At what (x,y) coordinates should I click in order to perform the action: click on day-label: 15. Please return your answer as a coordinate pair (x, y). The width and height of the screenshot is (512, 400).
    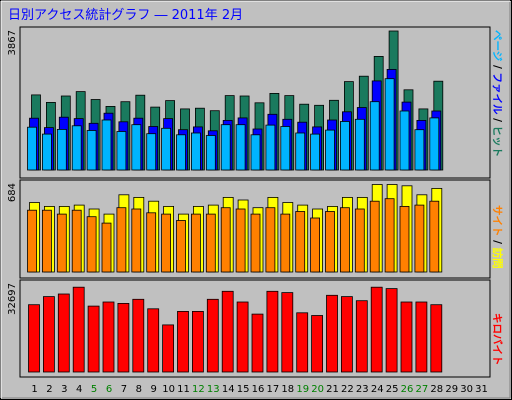
    Looking at the image, I should click on (243, 389).